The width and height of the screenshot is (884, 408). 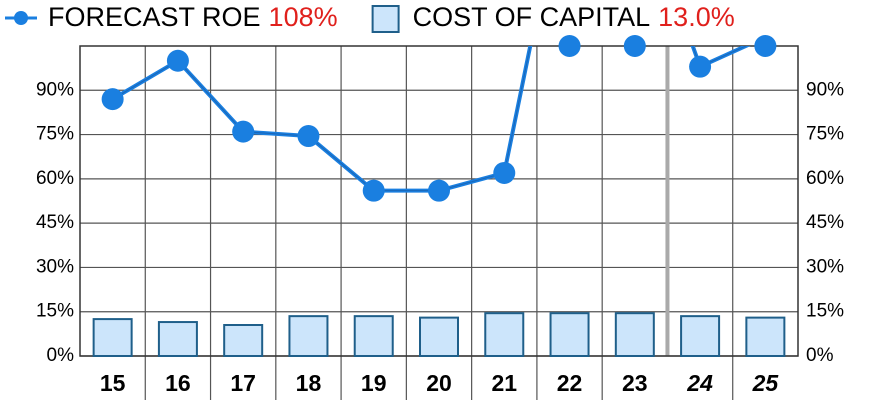 I want to click on y-tick-label-right: 30%, so click(x=825, y=266).